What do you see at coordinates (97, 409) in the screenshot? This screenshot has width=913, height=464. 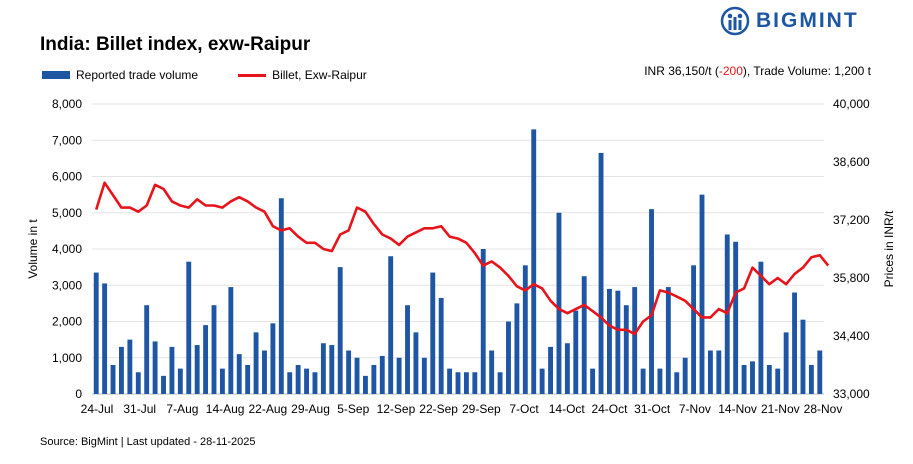 I see `x-tick-label: 24-Jul` at bounding box center [97, 409].